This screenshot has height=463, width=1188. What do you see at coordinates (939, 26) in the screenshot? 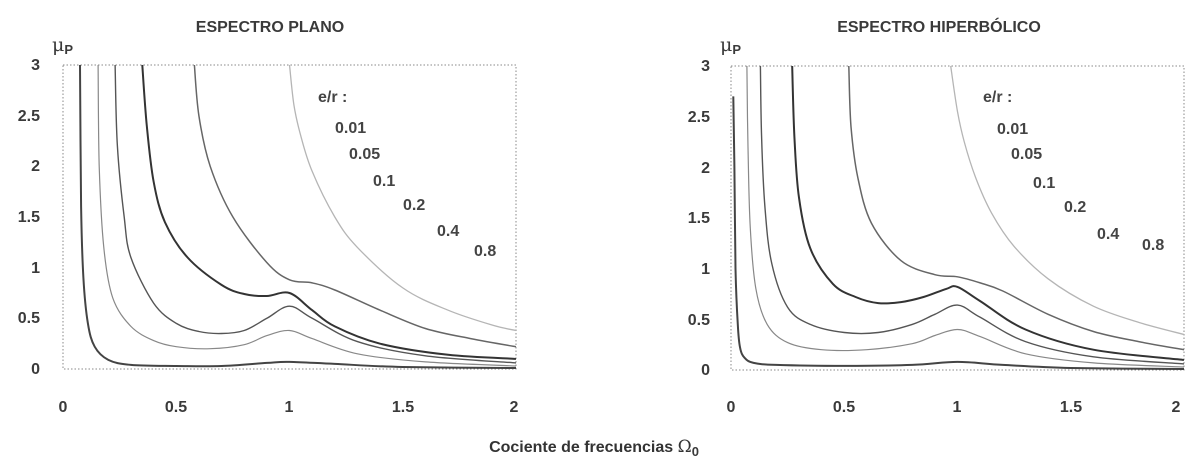
I see `chart-title: ESPECTRO HIPERBÓLICO` at bounding box center [939, 26].